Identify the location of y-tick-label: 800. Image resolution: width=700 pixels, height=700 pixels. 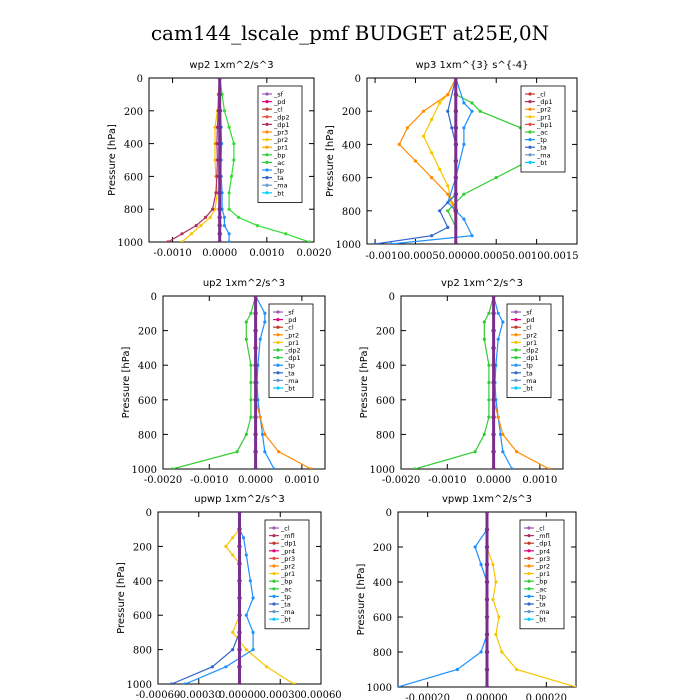
(385, 435).